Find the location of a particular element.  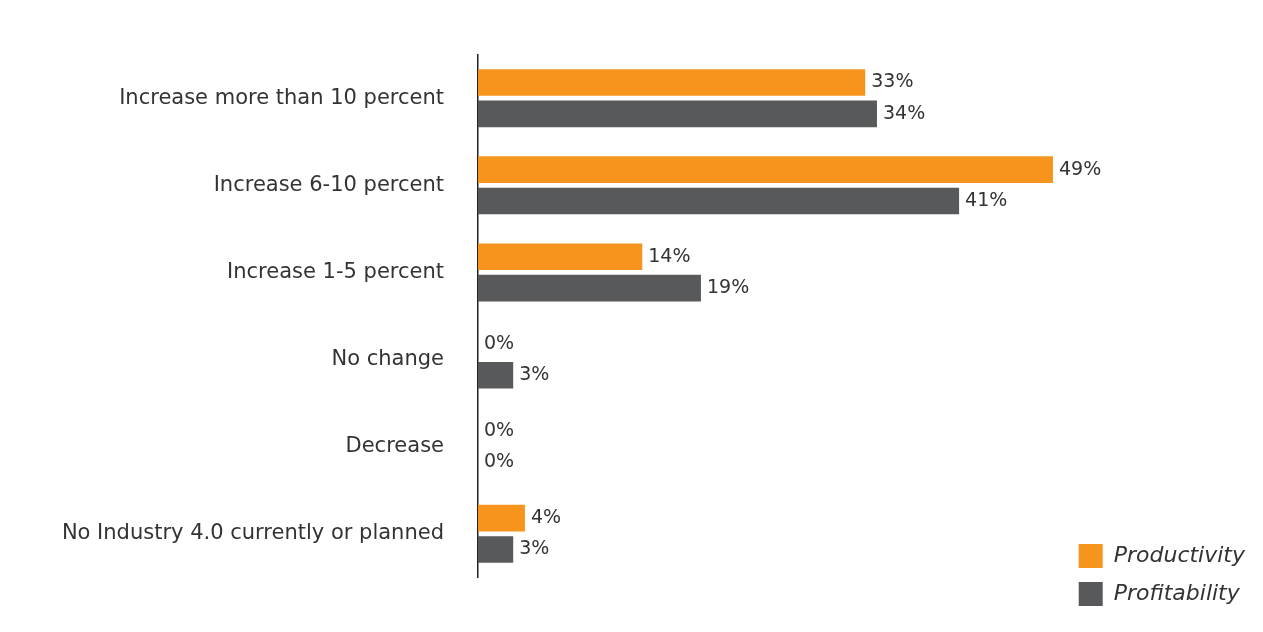

y-tick-label: Decrease is located at coordinates (394, 445).